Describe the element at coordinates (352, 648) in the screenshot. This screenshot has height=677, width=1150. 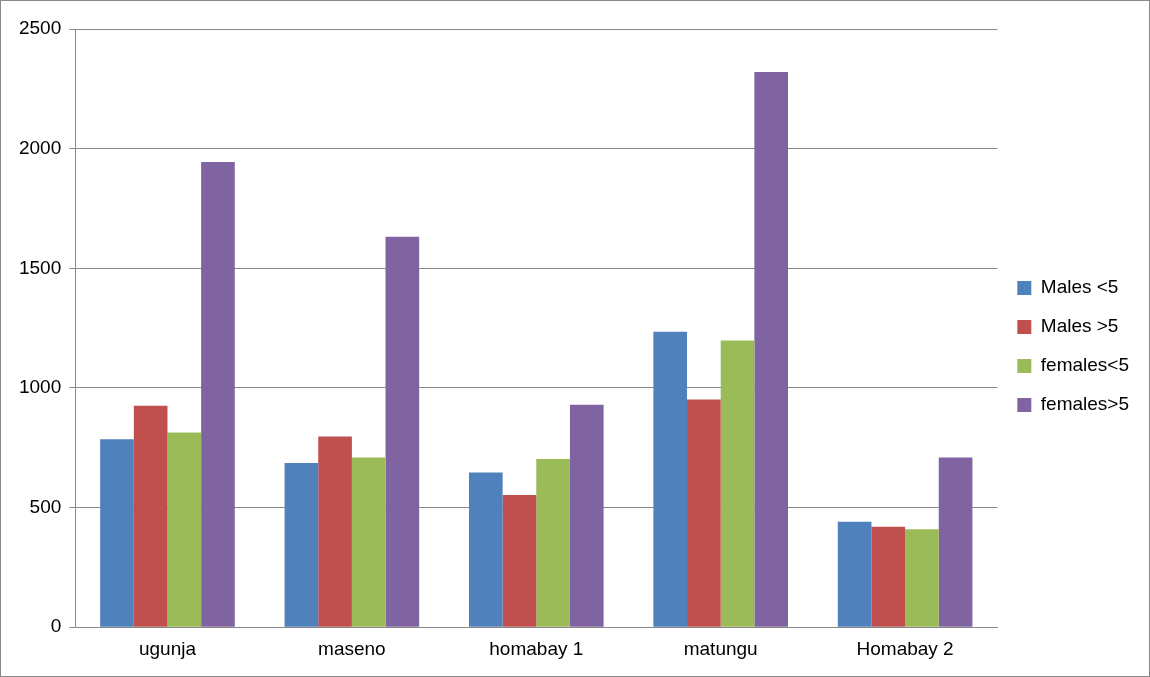
I see `x-tick-label: maseno` at that location.